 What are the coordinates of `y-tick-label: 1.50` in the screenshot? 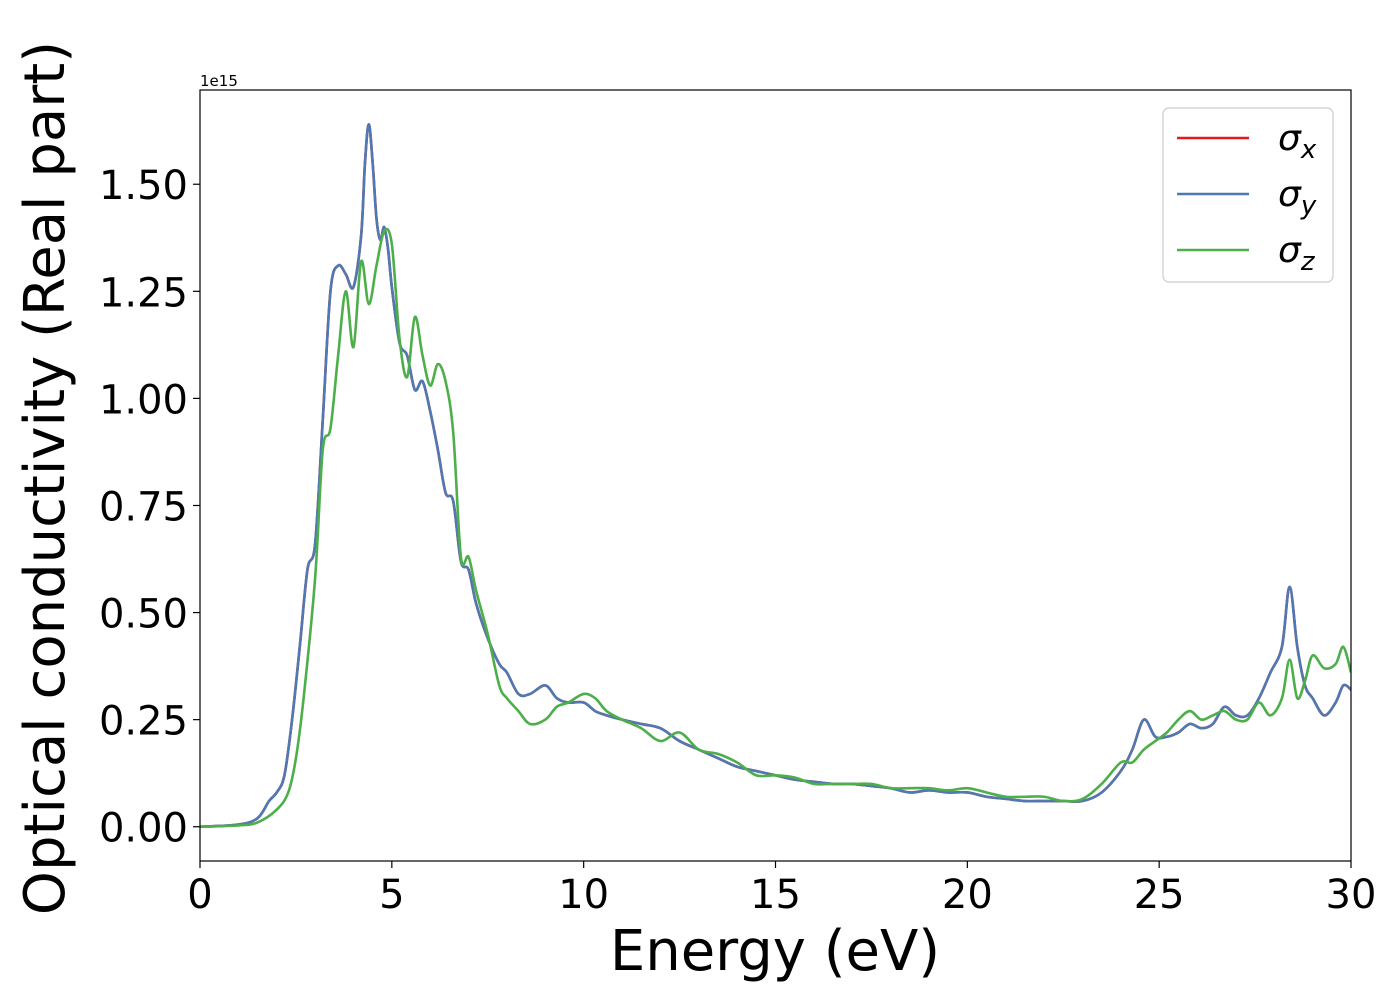 It's located at (143, 186).